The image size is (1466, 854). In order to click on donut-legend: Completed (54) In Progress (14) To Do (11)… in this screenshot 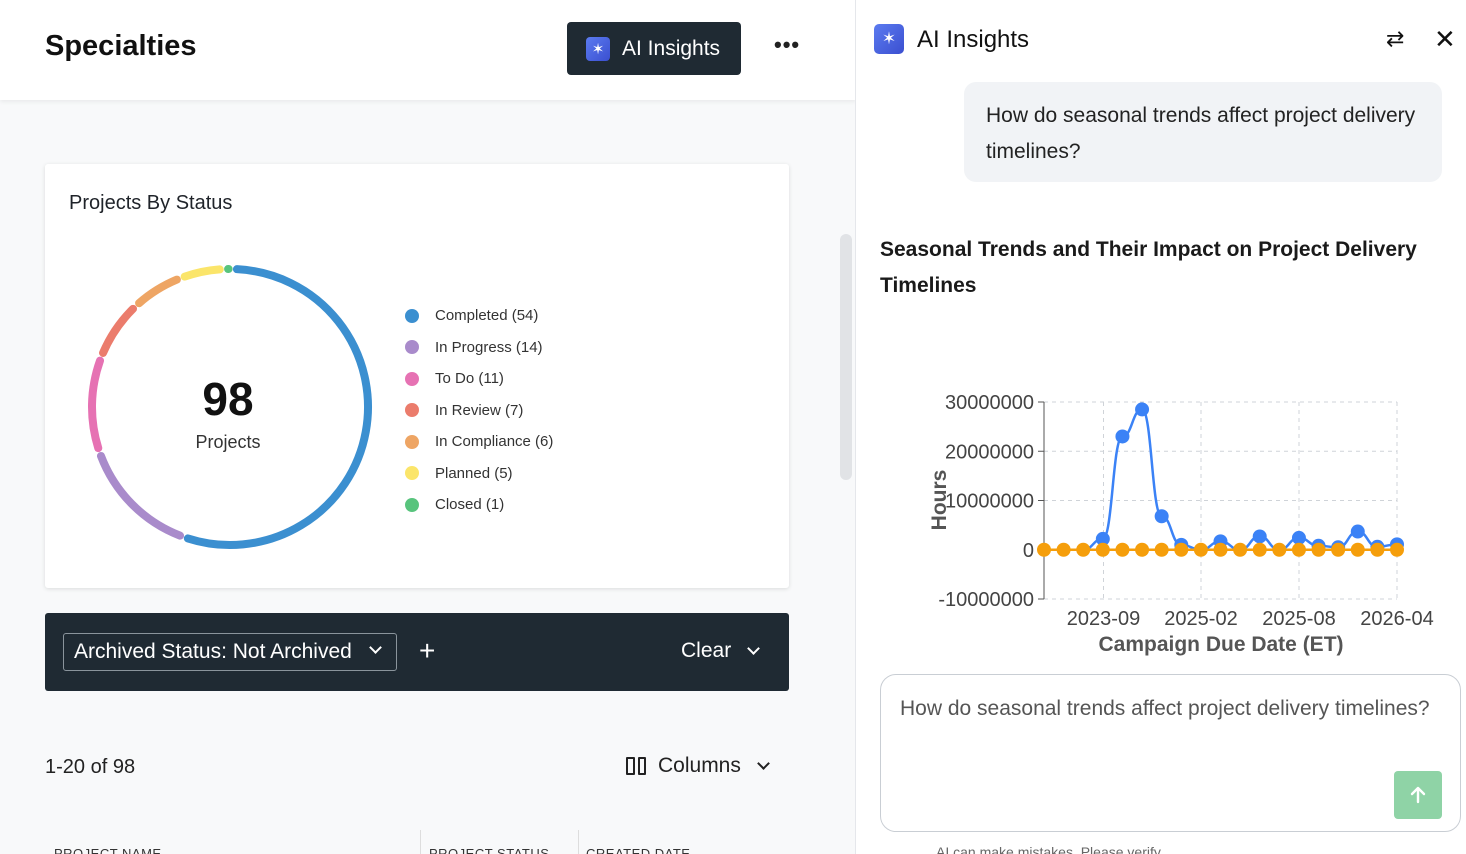, I will do `click(479, 410)`.